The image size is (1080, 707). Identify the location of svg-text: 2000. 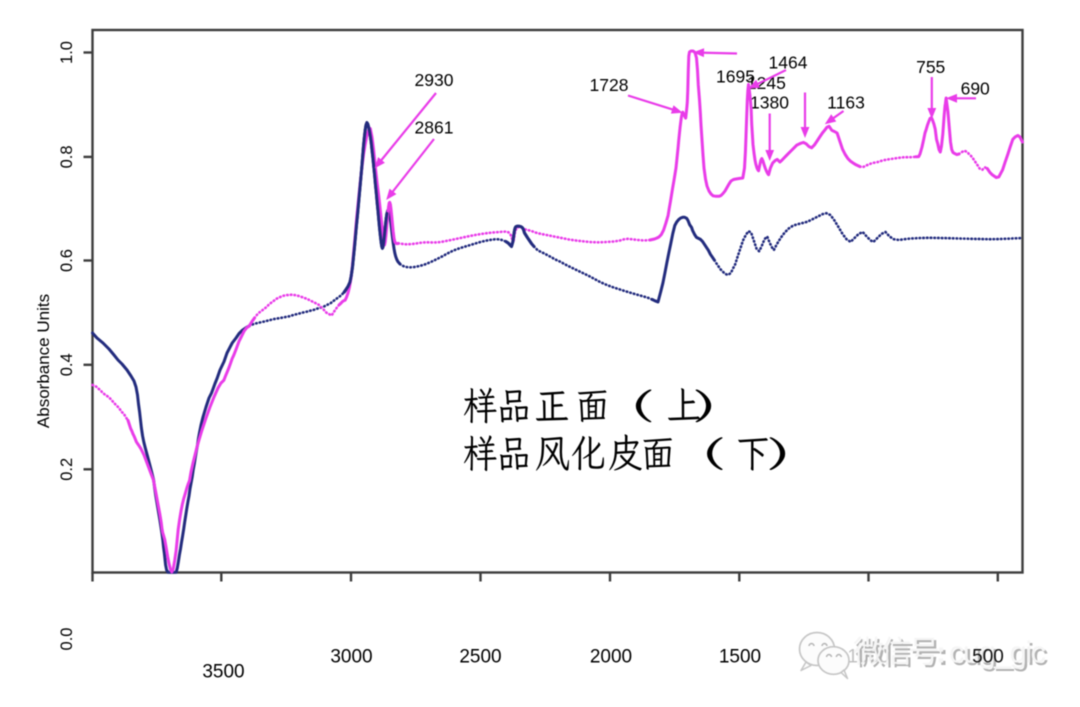
(611, 657).